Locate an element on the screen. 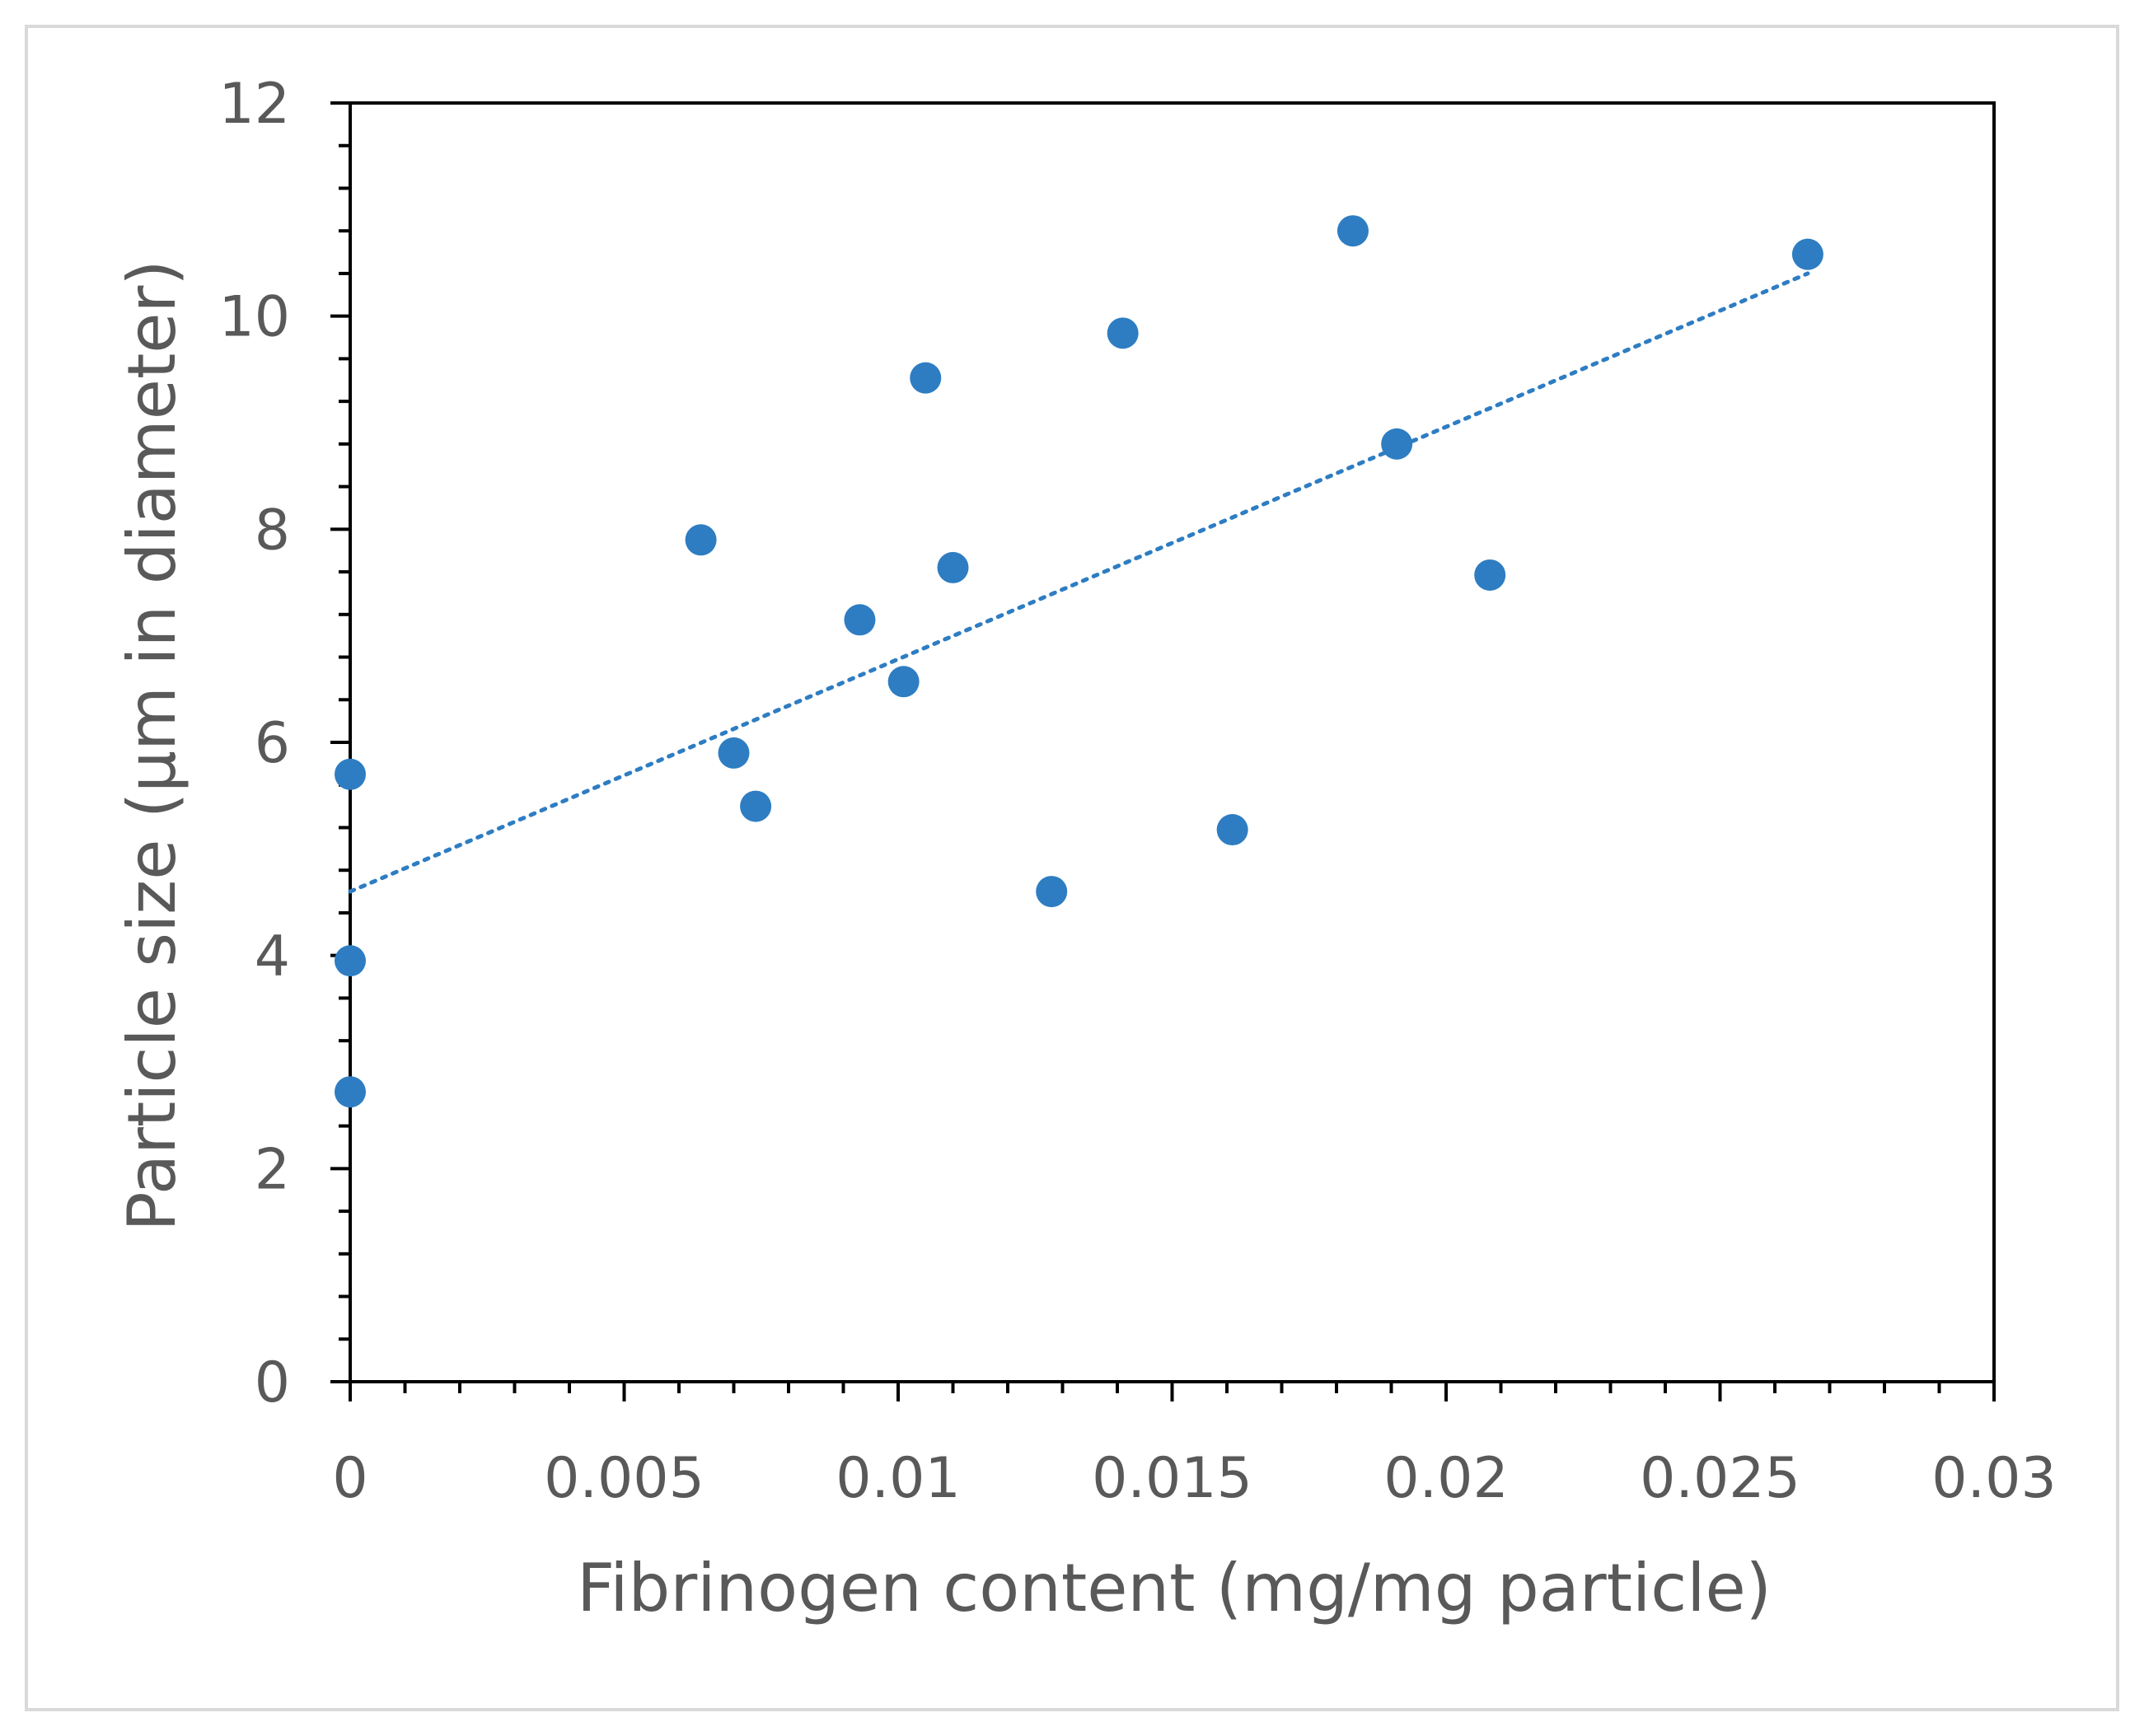  x-tick-label: 0.005 is located at coordinates (624, 1478).